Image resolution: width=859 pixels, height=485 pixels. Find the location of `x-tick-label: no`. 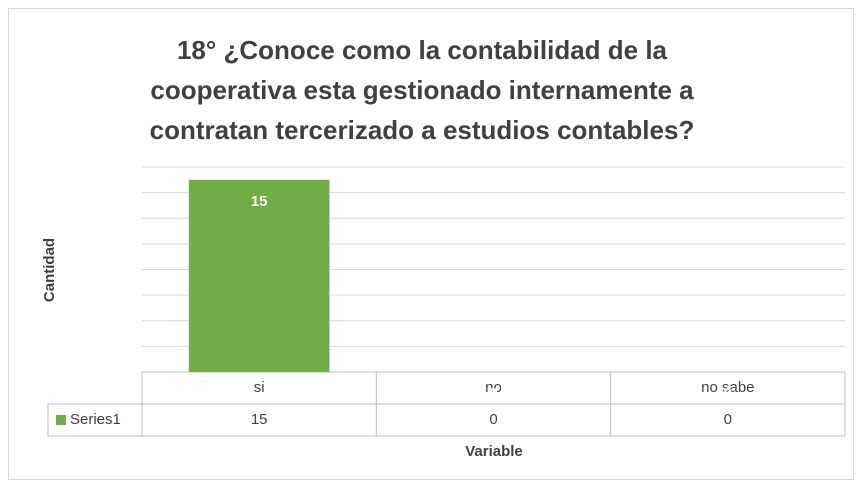

x-tick-label: no is located at coordinates (493, 387).